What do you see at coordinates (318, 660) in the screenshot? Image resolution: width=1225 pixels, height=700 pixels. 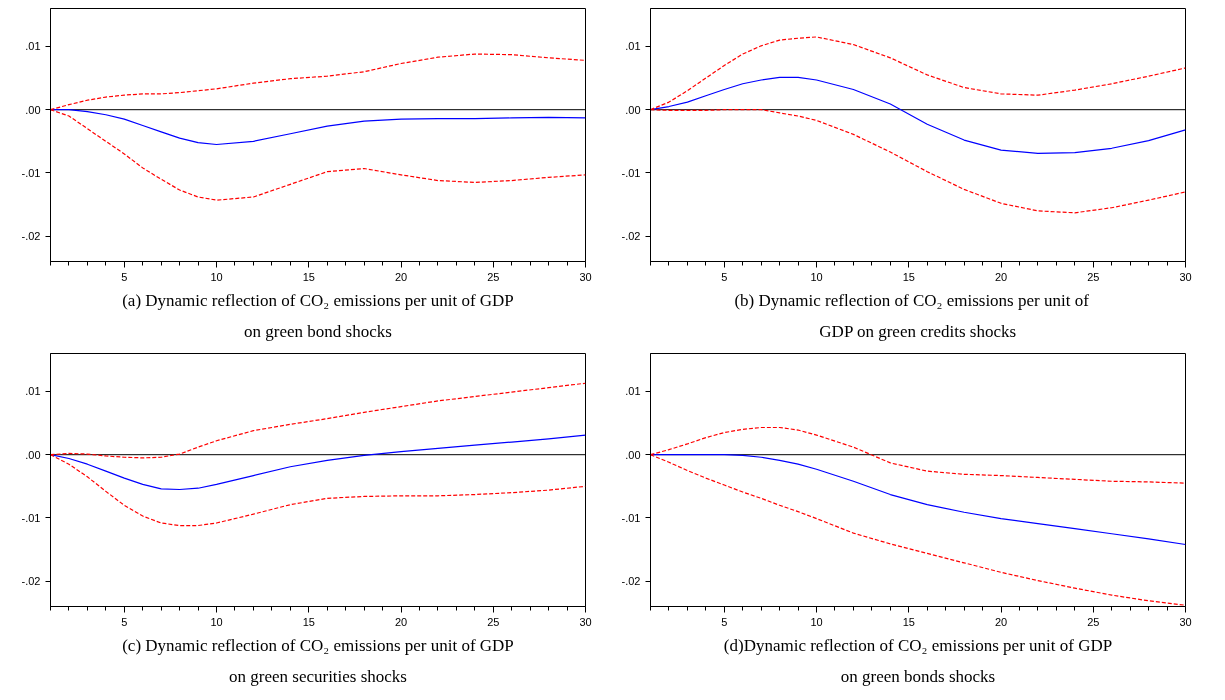 I see `text: (c) Dynamic reflection of CO₂ emissions per unit of GDP on green securities shocks` at bounding box center [318, 660].